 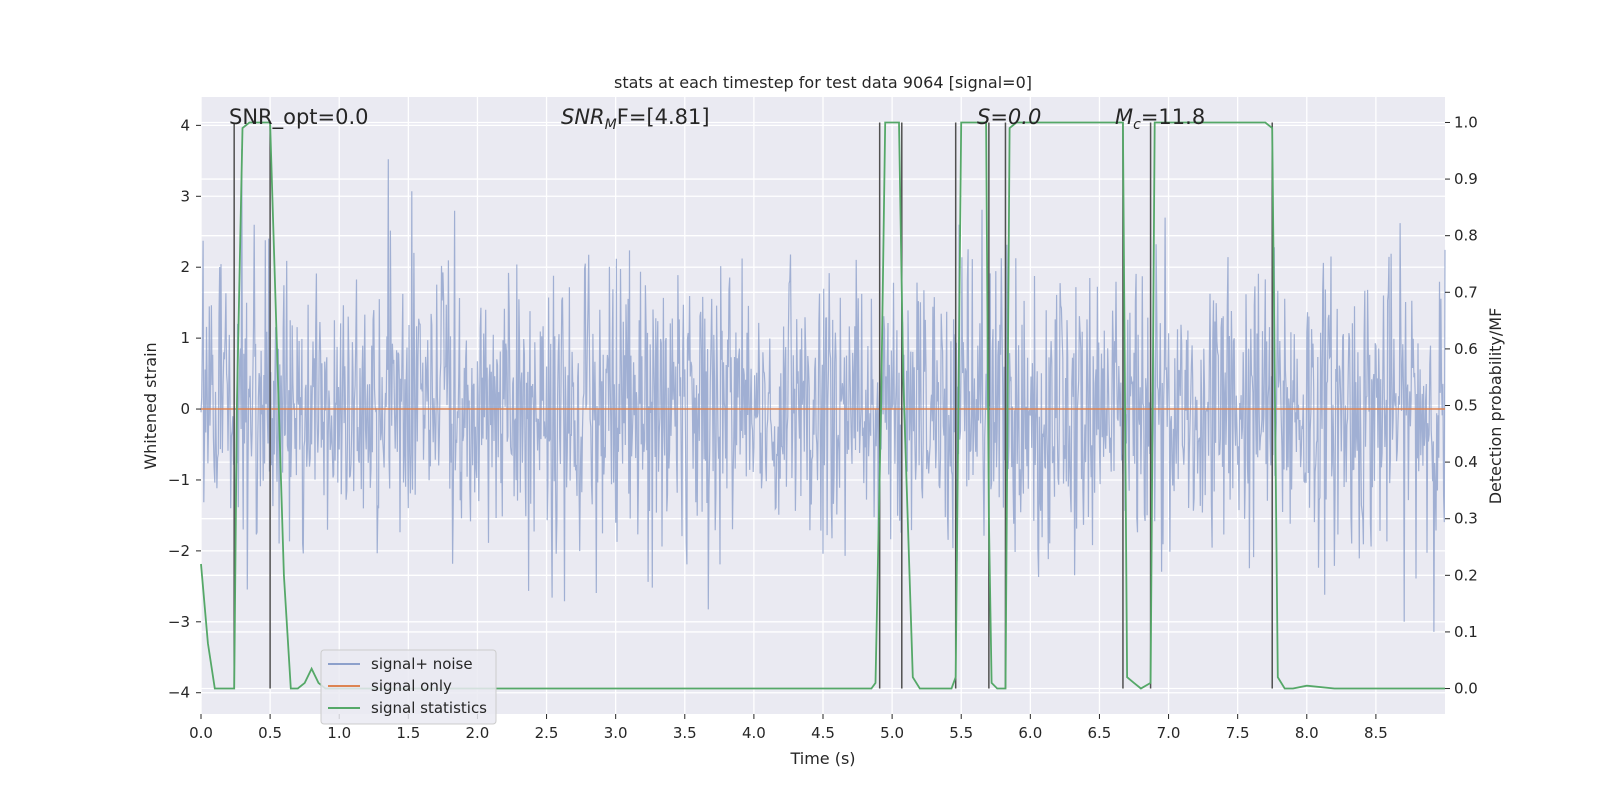 I want to click on y2-tick-label: 1.0, so click(x=1466, y=122).